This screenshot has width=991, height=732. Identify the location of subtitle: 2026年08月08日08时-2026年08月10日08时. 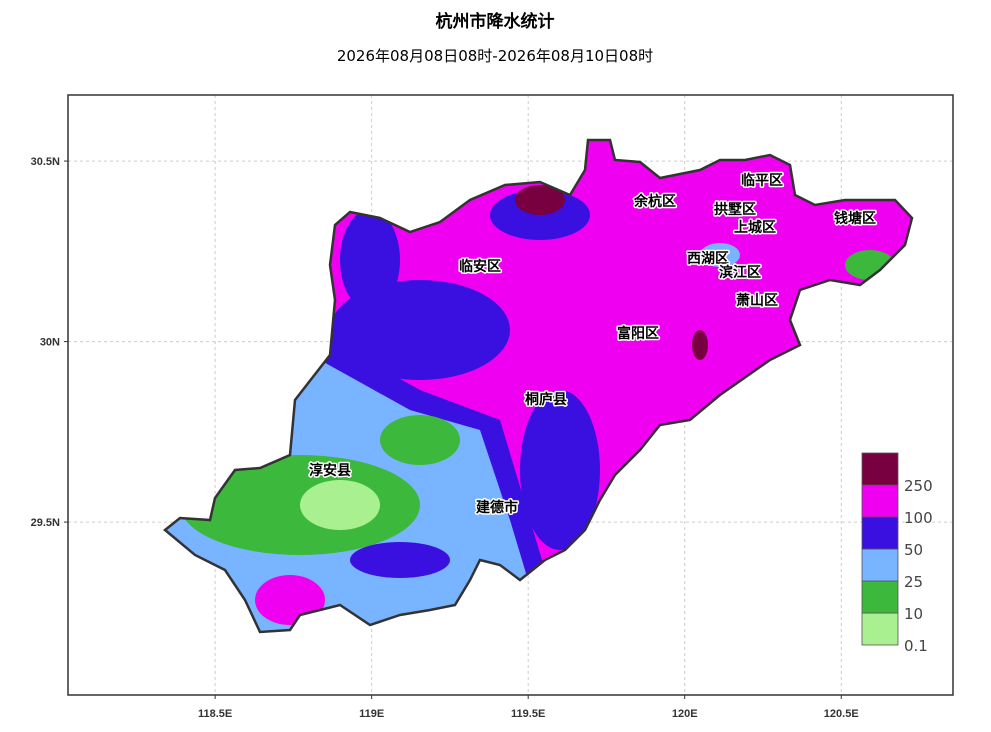
(495, 56).